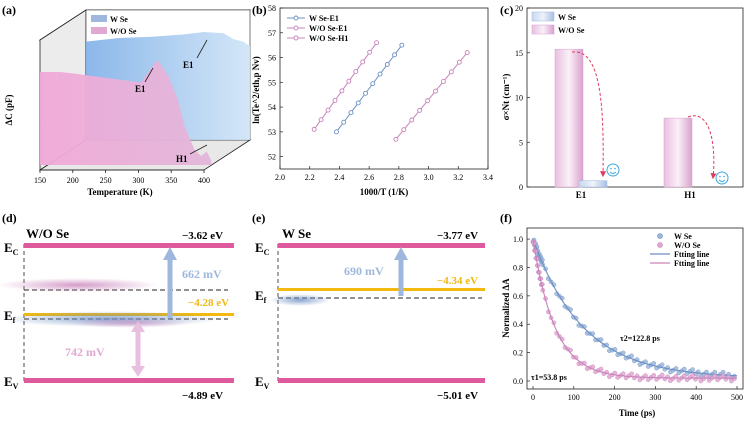  What do you see at coordinates (569, 118) in the screenshot?
I see `bar-wo-se` at bounding box center [569, 118].